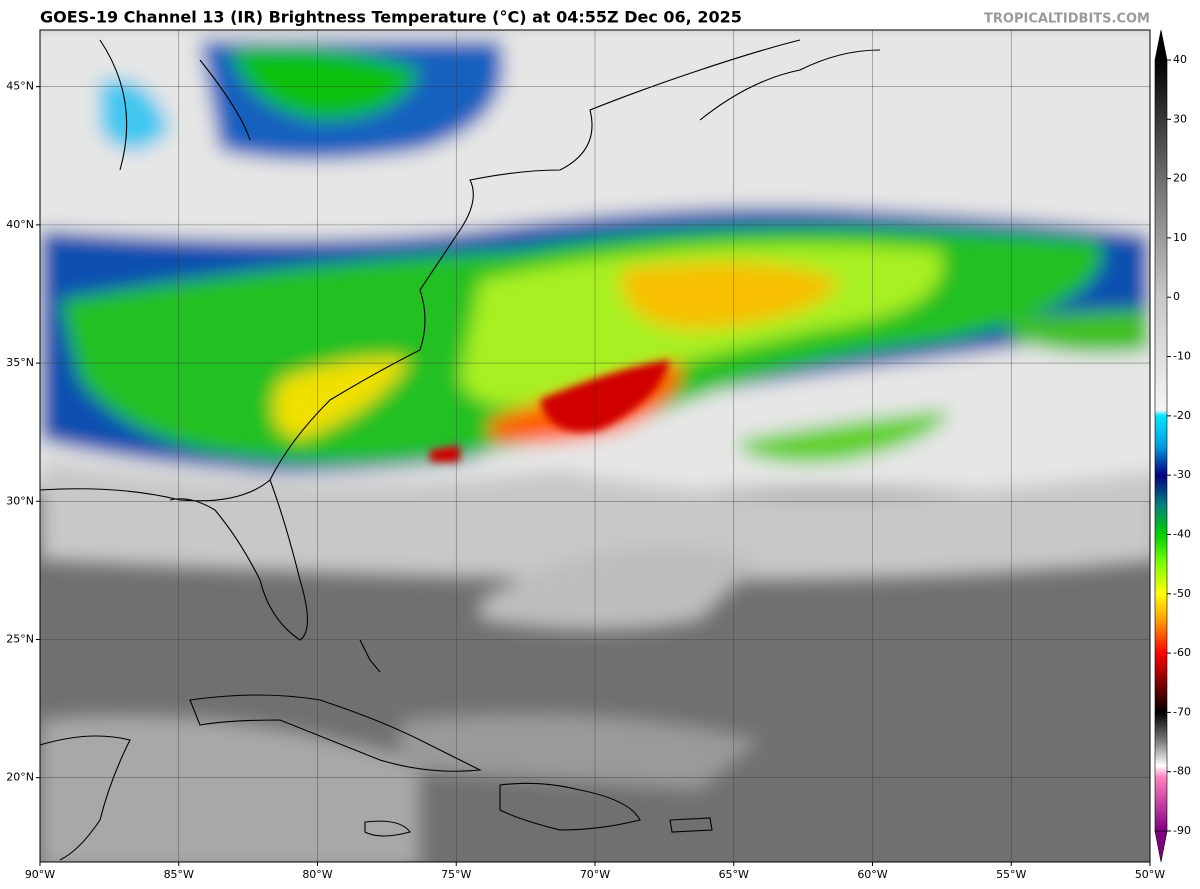 This screenshot has height=889, width=1200. What do you see at coordinates (1182, 771) in the screenshot?
I see `colorbar-tick-label: -80` at bounding box center [1182, 771].